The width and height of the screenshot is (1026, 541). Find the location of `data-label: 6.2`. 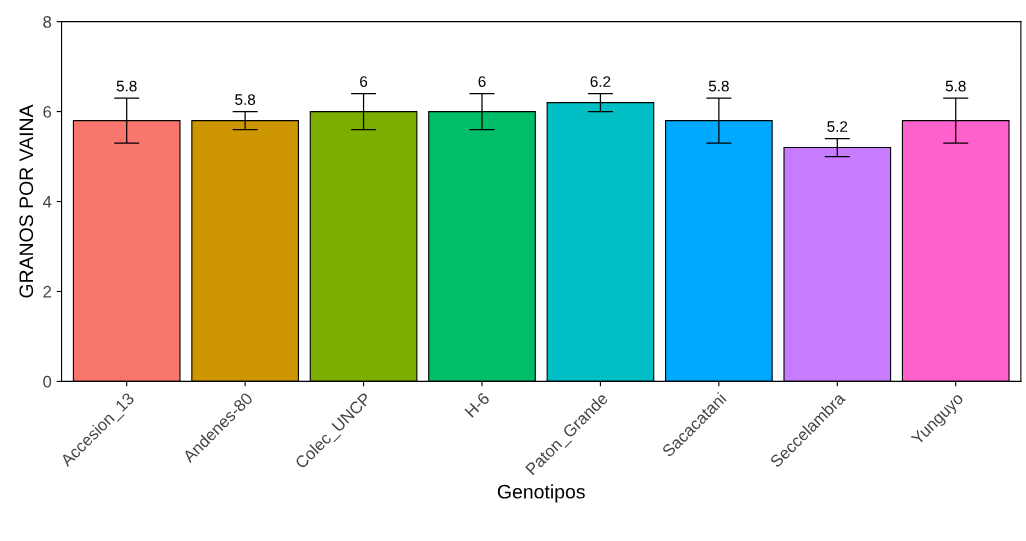

data-label: 6.2 is located at coordinates (600, 81).